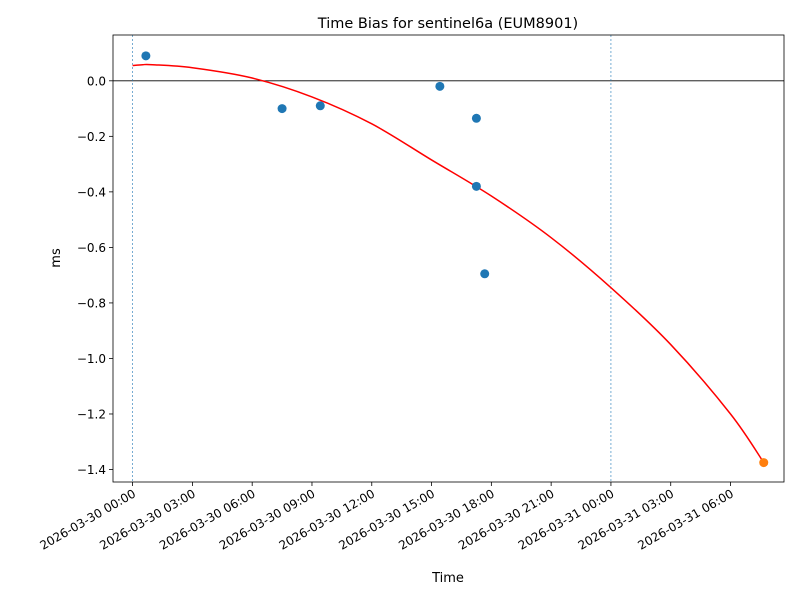  Describe the element at coordinates (91, 137) in the screenshot. I see `y-tick-label: −0.2` at that location.